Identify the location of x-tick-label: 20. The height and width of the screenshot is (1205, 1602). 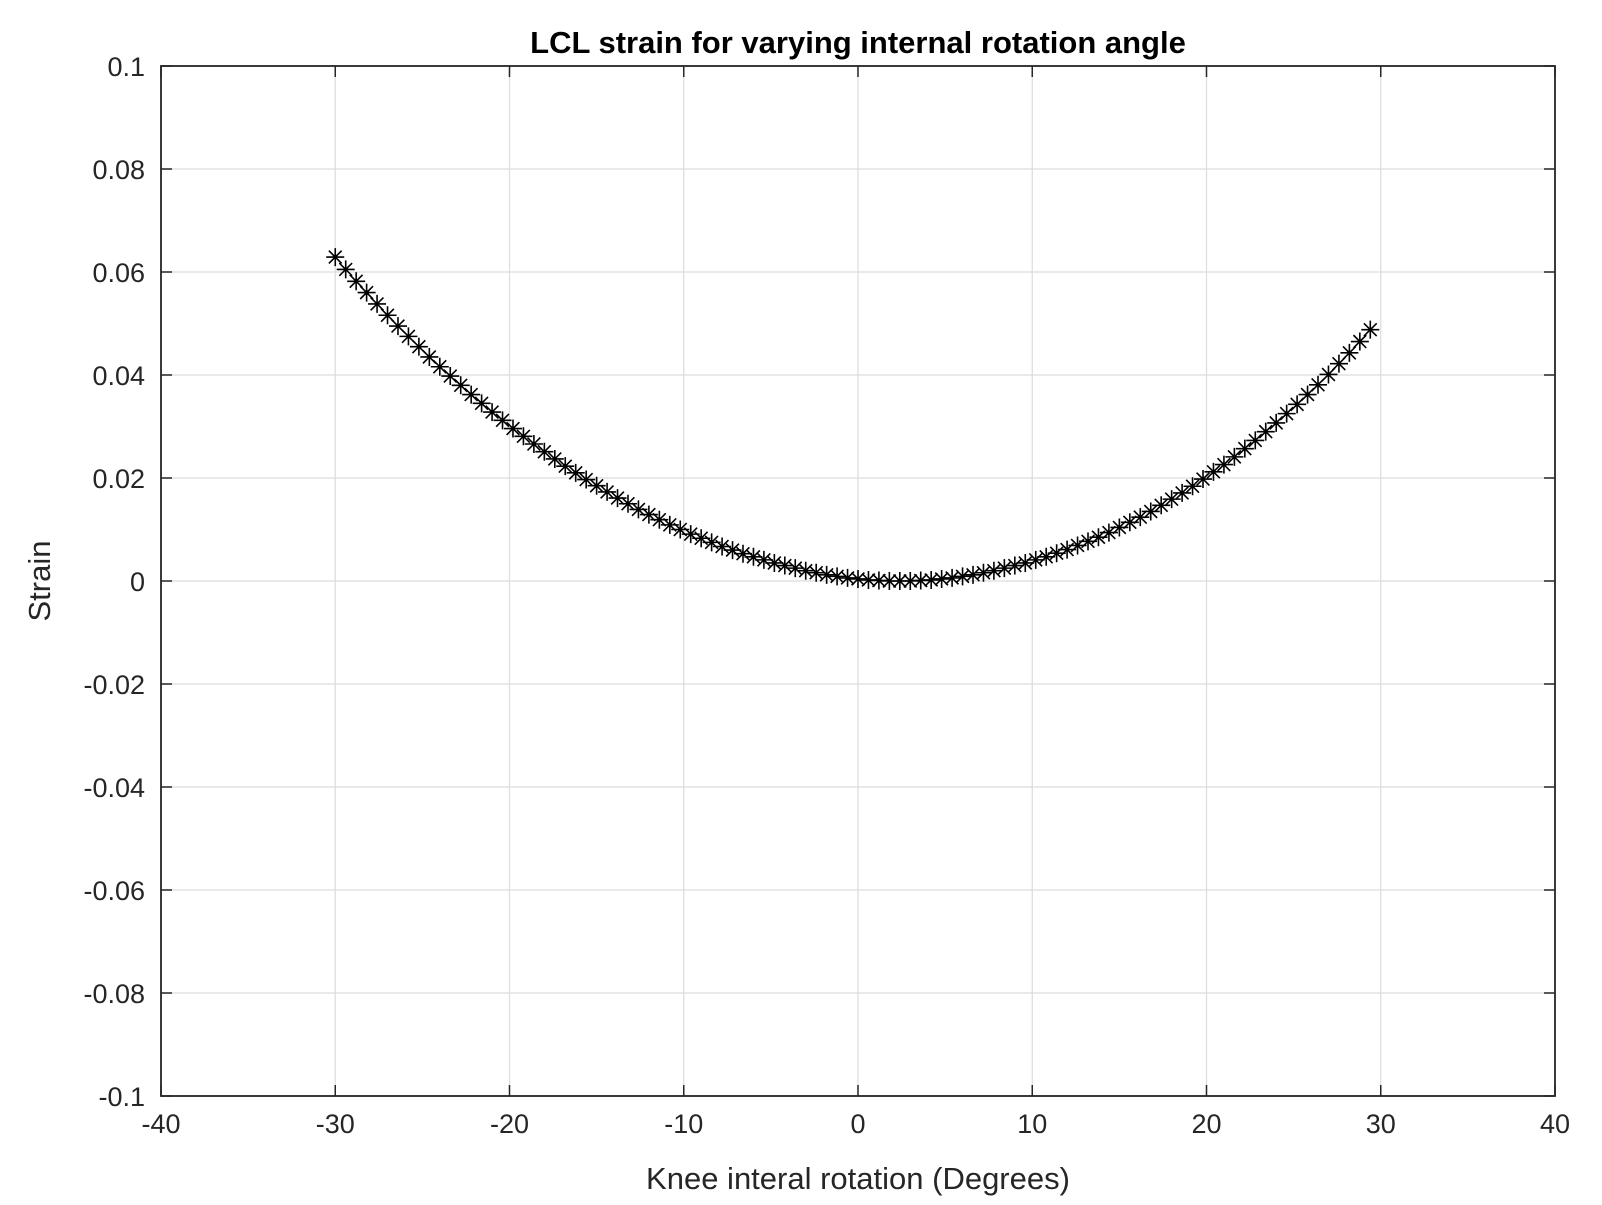
(1206, 1124).